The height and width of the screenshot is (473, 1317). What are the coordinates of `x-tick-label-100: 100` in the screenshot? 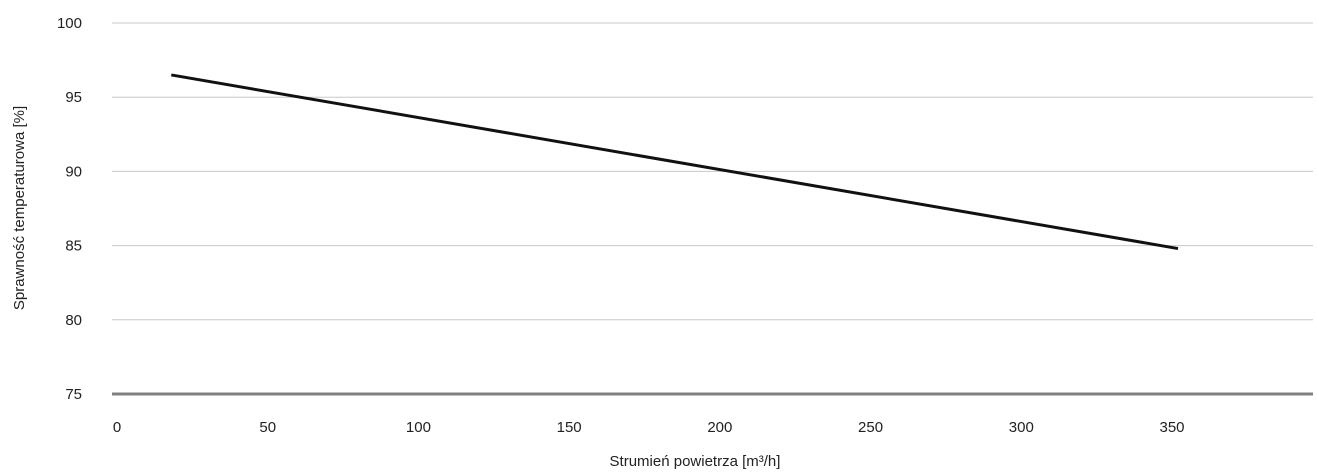 It's located at (418, 427).